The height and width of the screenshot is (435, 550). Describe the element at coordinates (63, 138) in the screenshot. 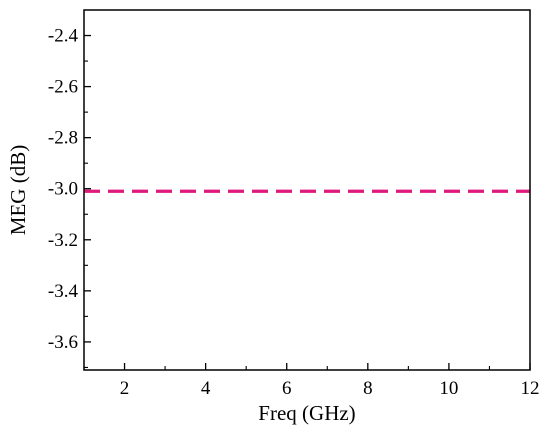

I see `y-tick-label: -2.8` at that location.